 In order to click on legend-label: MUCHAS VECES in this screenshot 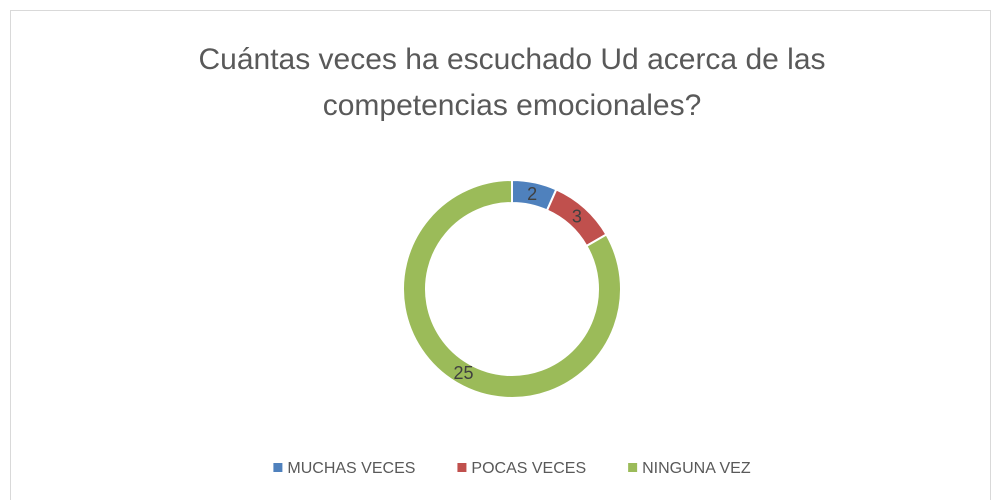, I will do `click(351, 468)`.